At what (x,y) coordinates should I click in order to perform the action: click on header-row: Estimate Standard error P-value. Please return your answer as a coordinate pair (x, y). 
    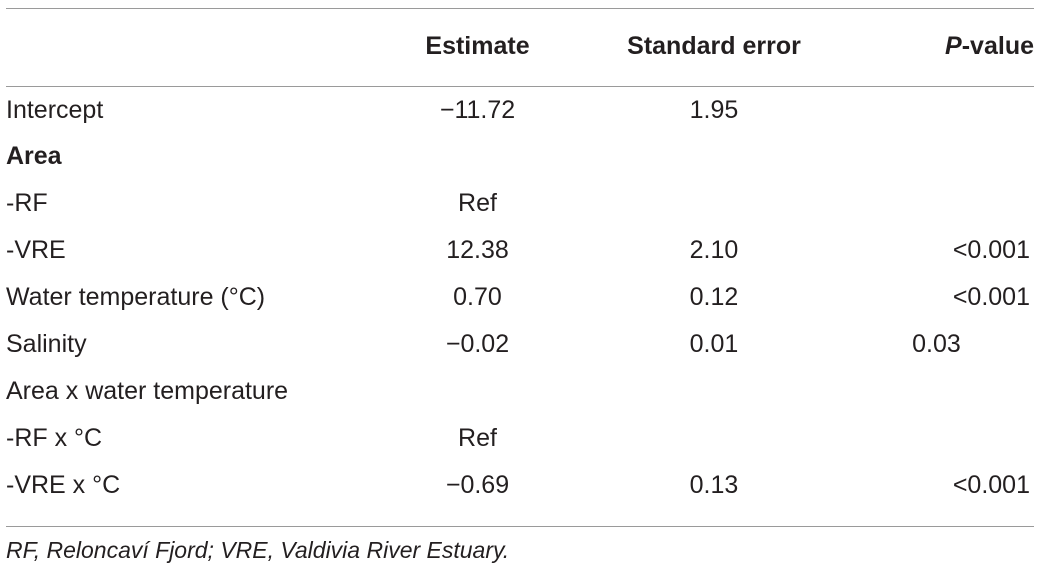
    Looking at the image, I should click on (520, 46).